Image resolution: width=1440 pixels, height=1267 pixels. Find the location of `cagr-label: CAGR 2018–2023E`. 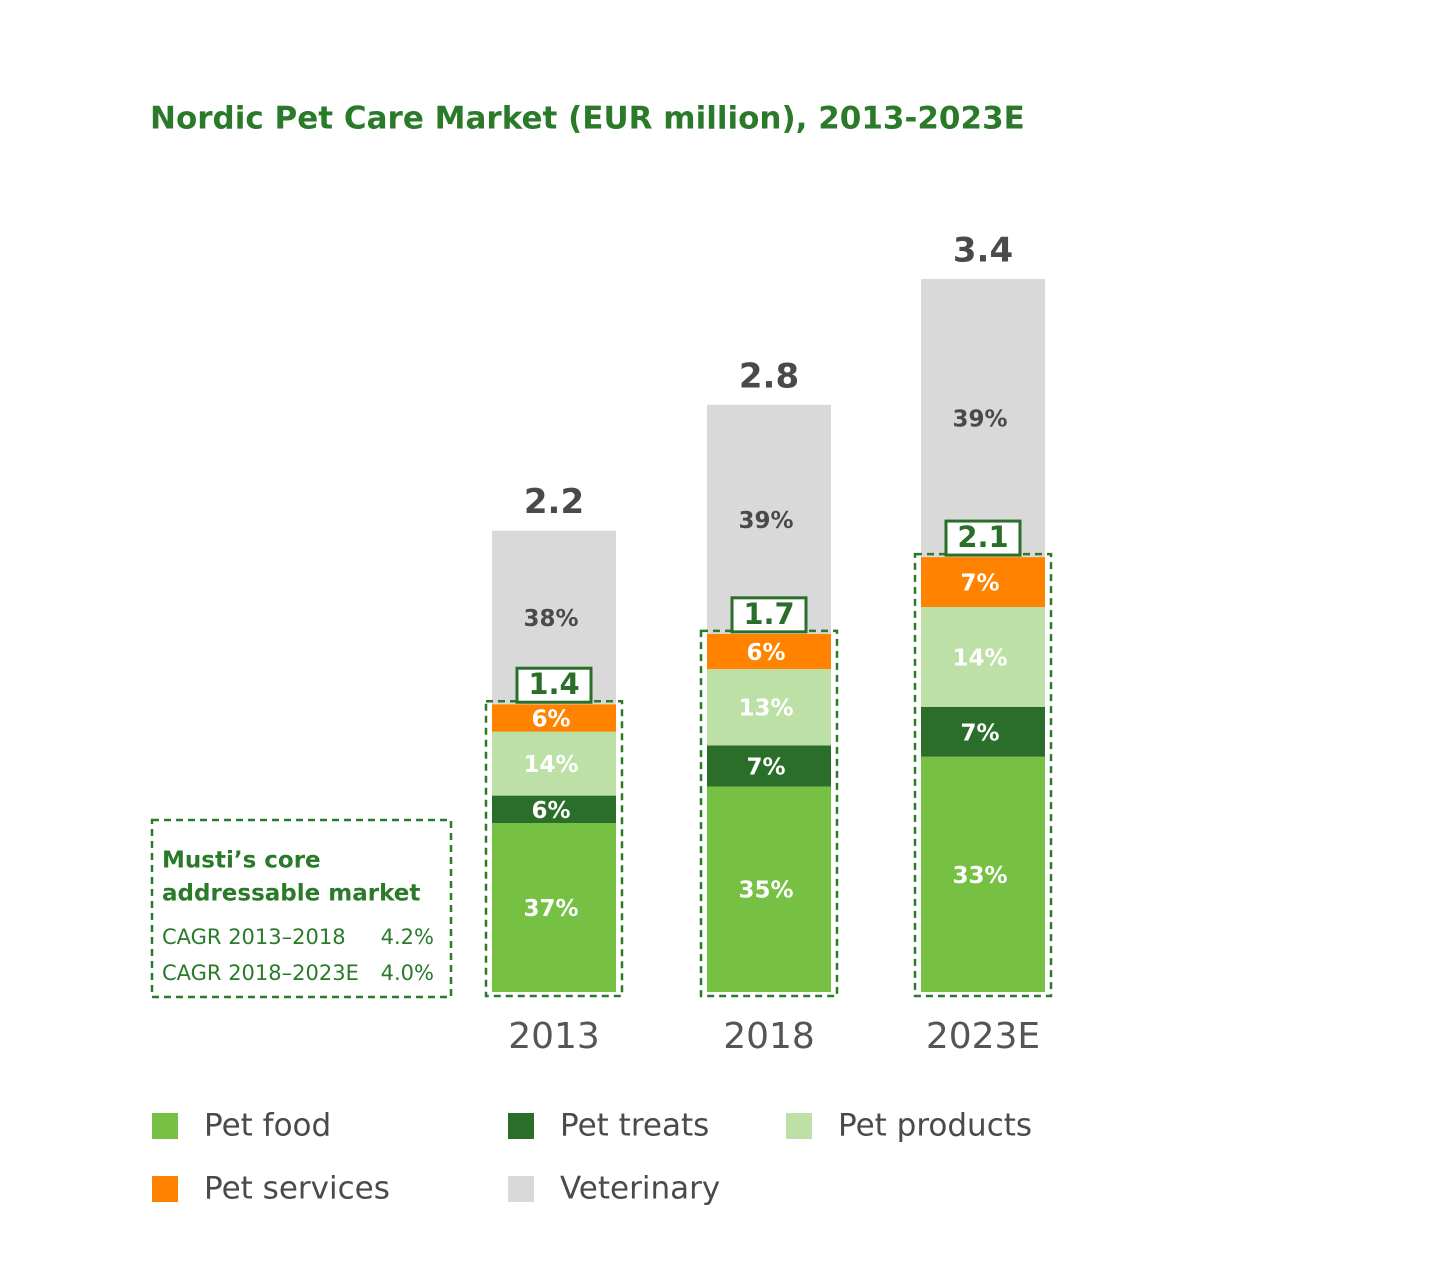

cagr-label: CAGR 2018–2023E is located at coordinates (260, 973).